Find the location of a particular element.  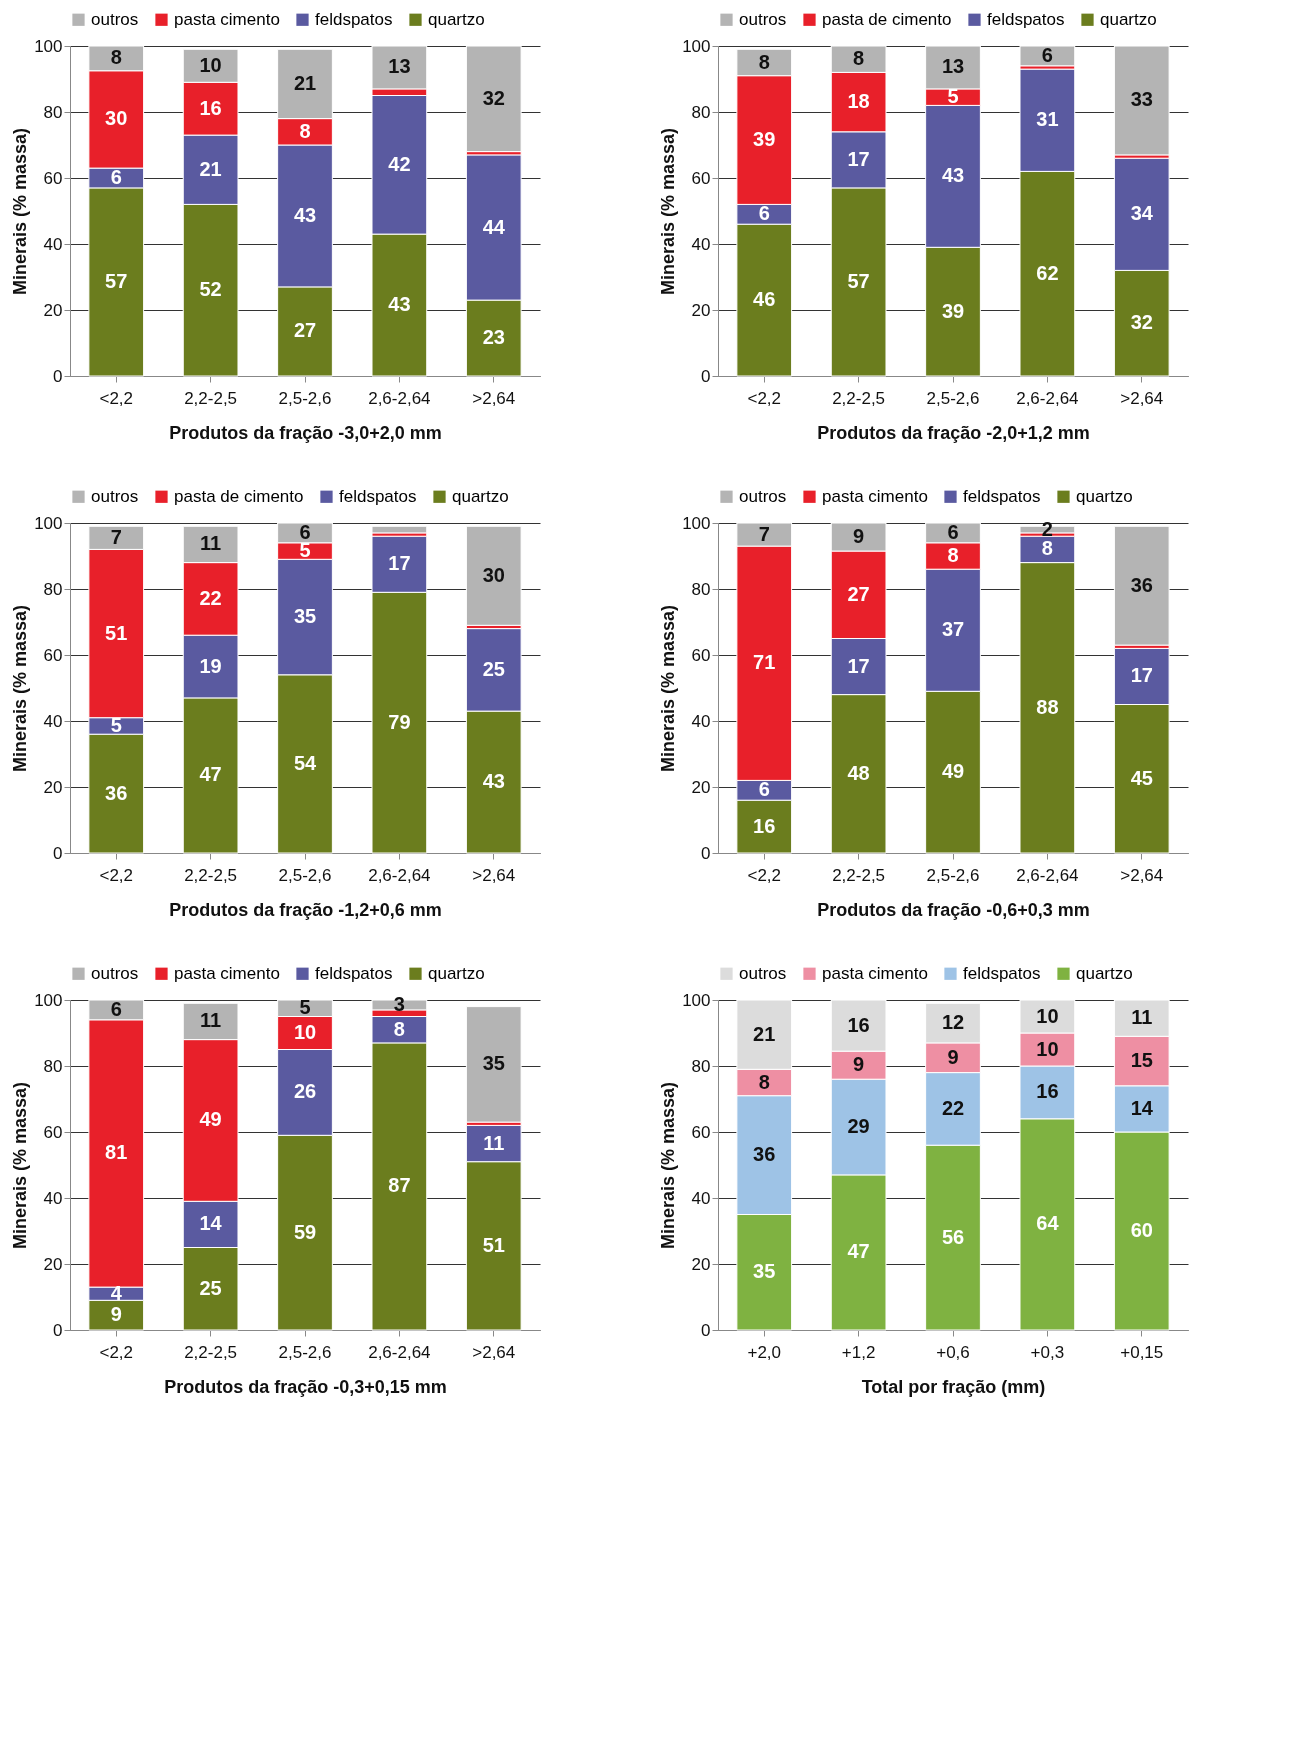

x-tick-label: 2,5-2,6 is located at coordinates (305, 398).